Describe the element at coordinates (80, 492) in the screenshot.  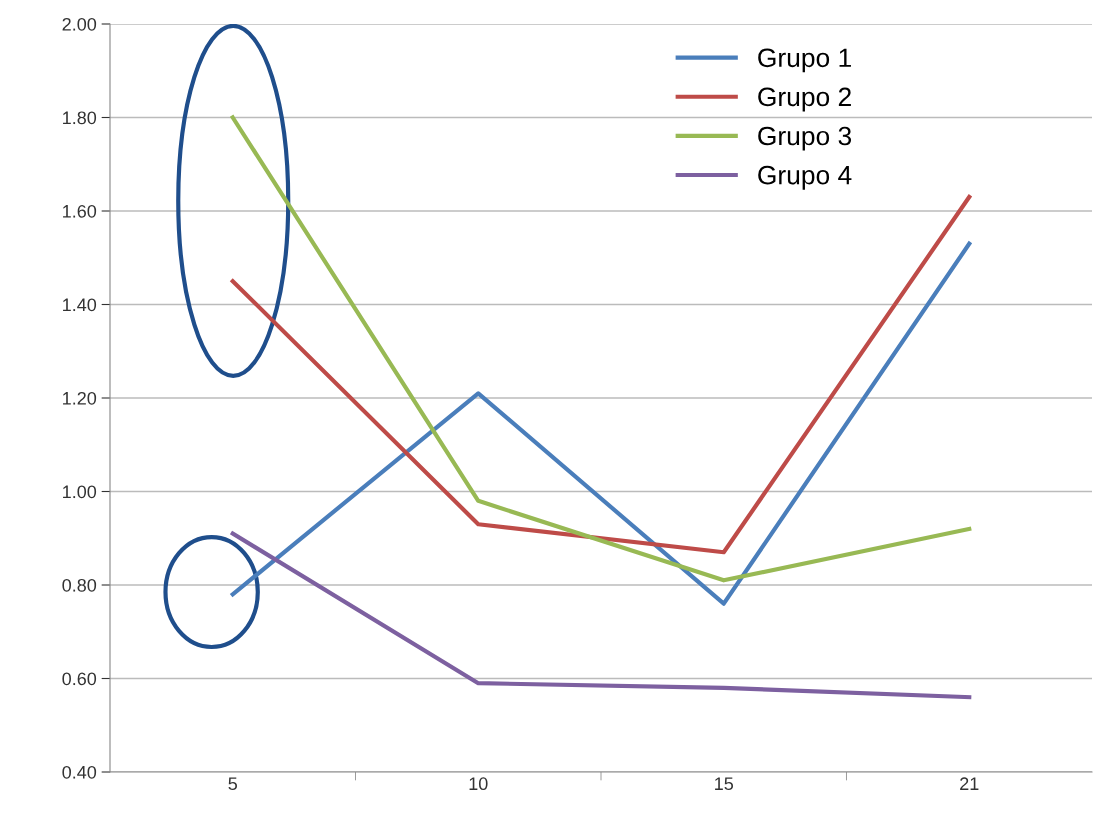
I see `y-tick-label: 1.00` at that location.